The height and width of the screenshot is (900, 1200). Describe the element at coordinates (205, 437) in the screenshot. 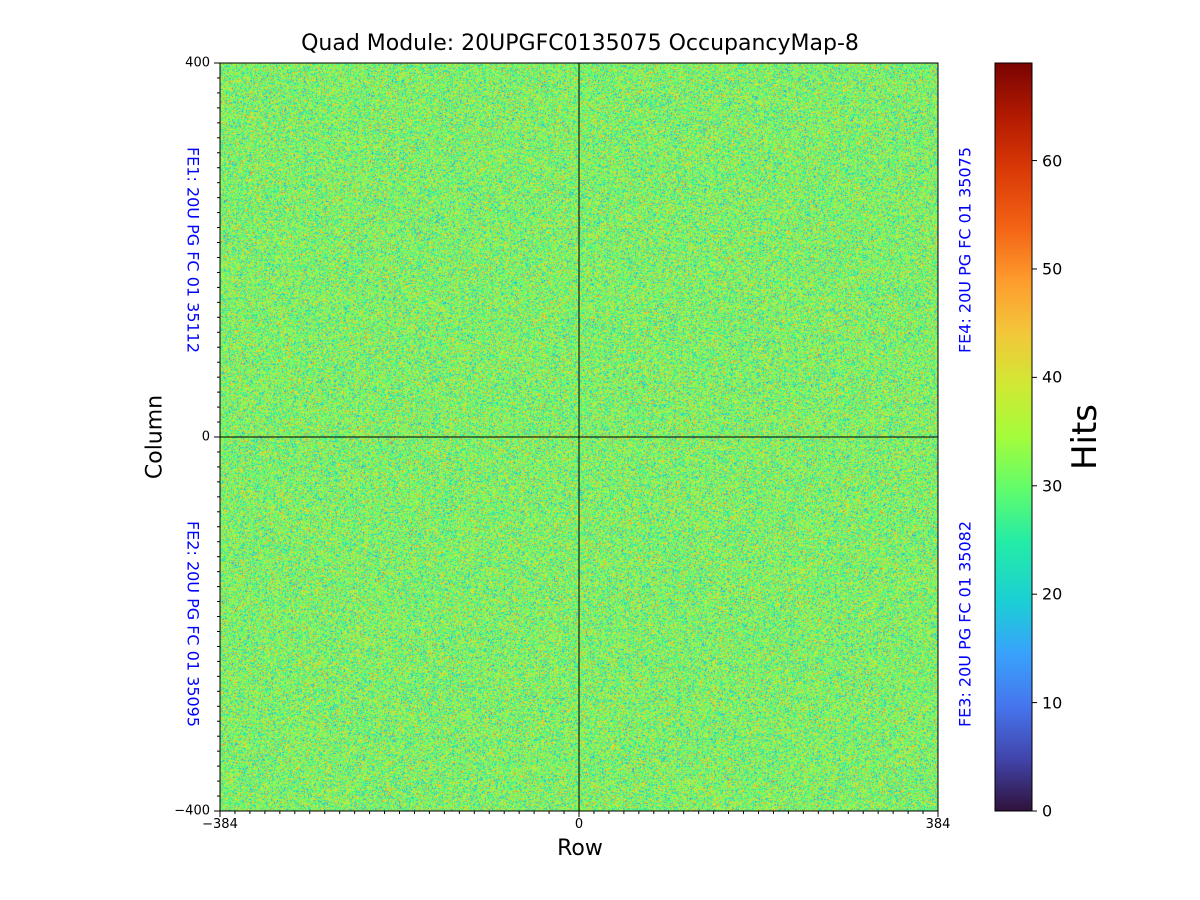

I see `y-tick-label: 0` at that location.